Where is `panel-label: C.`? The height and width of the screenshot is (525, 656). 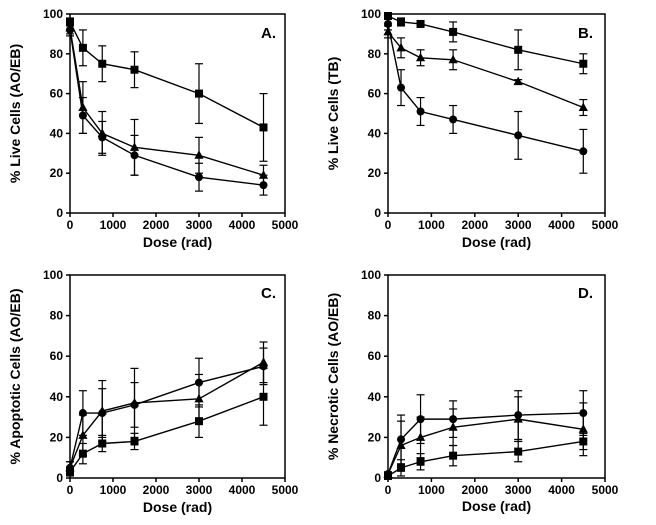
panel-label: C. is located at coordinates (268, 293).